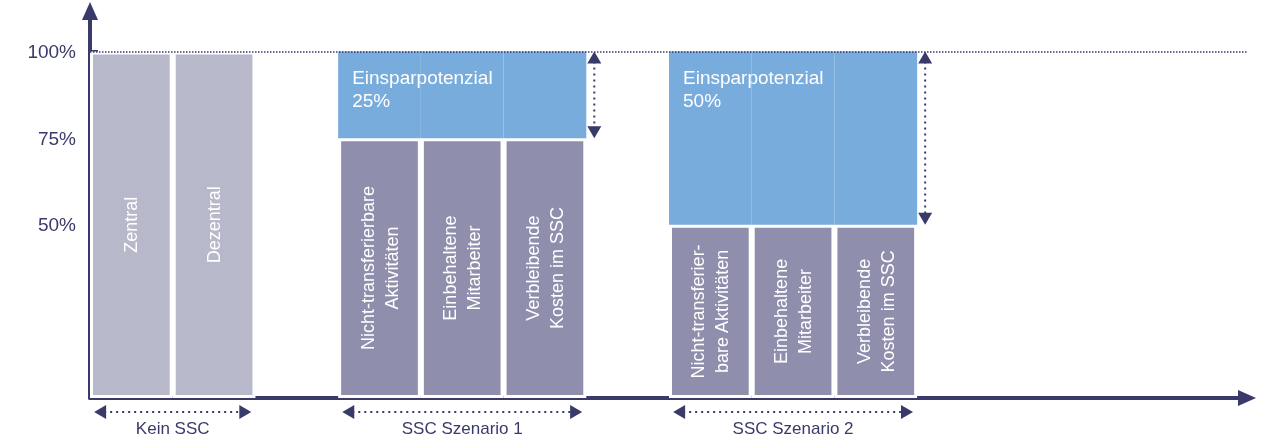  What do you see at coordinates (710, 311) in the screenshot?
I see `x-tick-label: Nicht-transferier- bare Aktivitäten` at bounding box center [710, 311].